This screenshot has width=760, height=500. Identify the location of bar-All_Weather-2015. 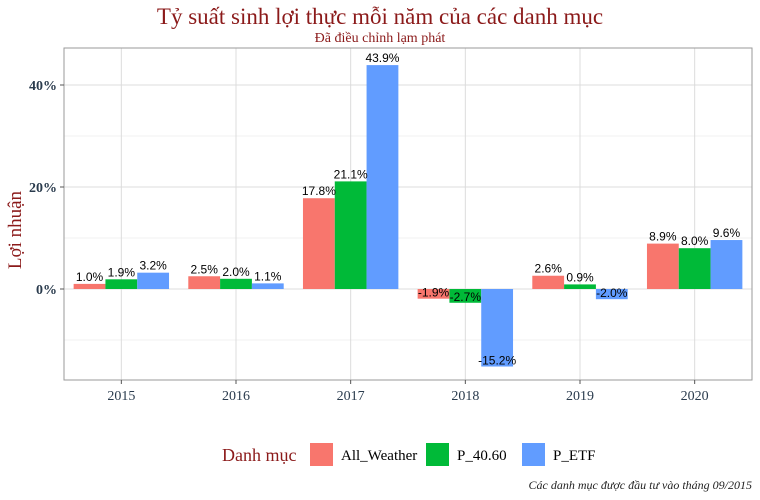
(89, 286).